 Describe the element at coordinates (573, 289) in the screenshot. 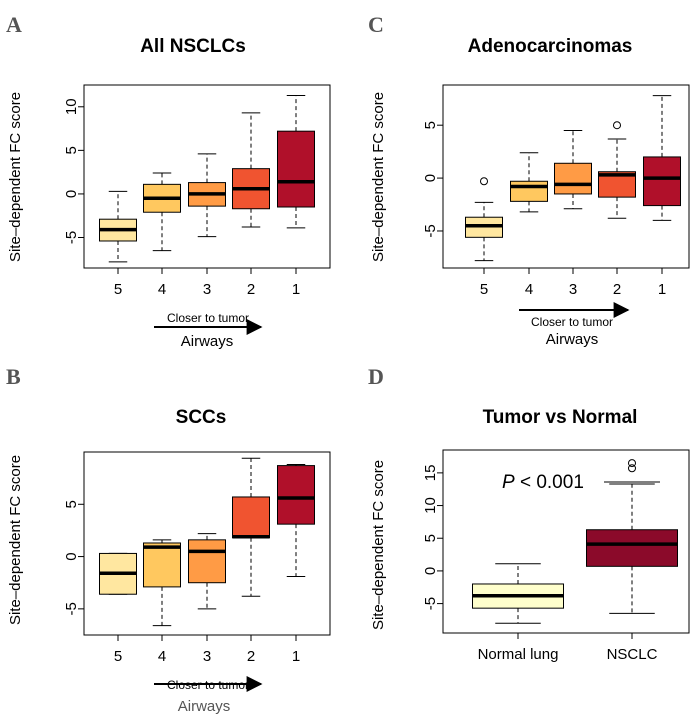

I see `x-tick-label-c: 3` at that location.